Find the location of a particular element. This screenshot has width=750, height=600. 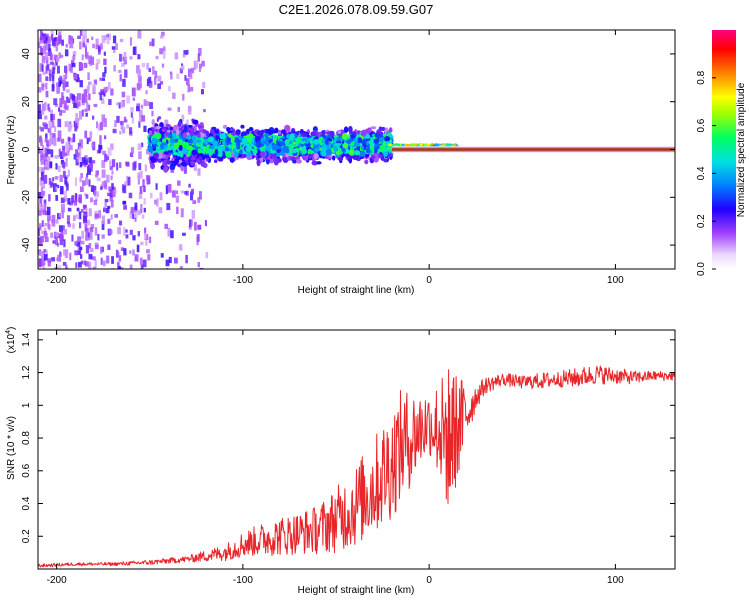

snr-x-label: Height of straight line (km) is located at coordinates (356, 590).